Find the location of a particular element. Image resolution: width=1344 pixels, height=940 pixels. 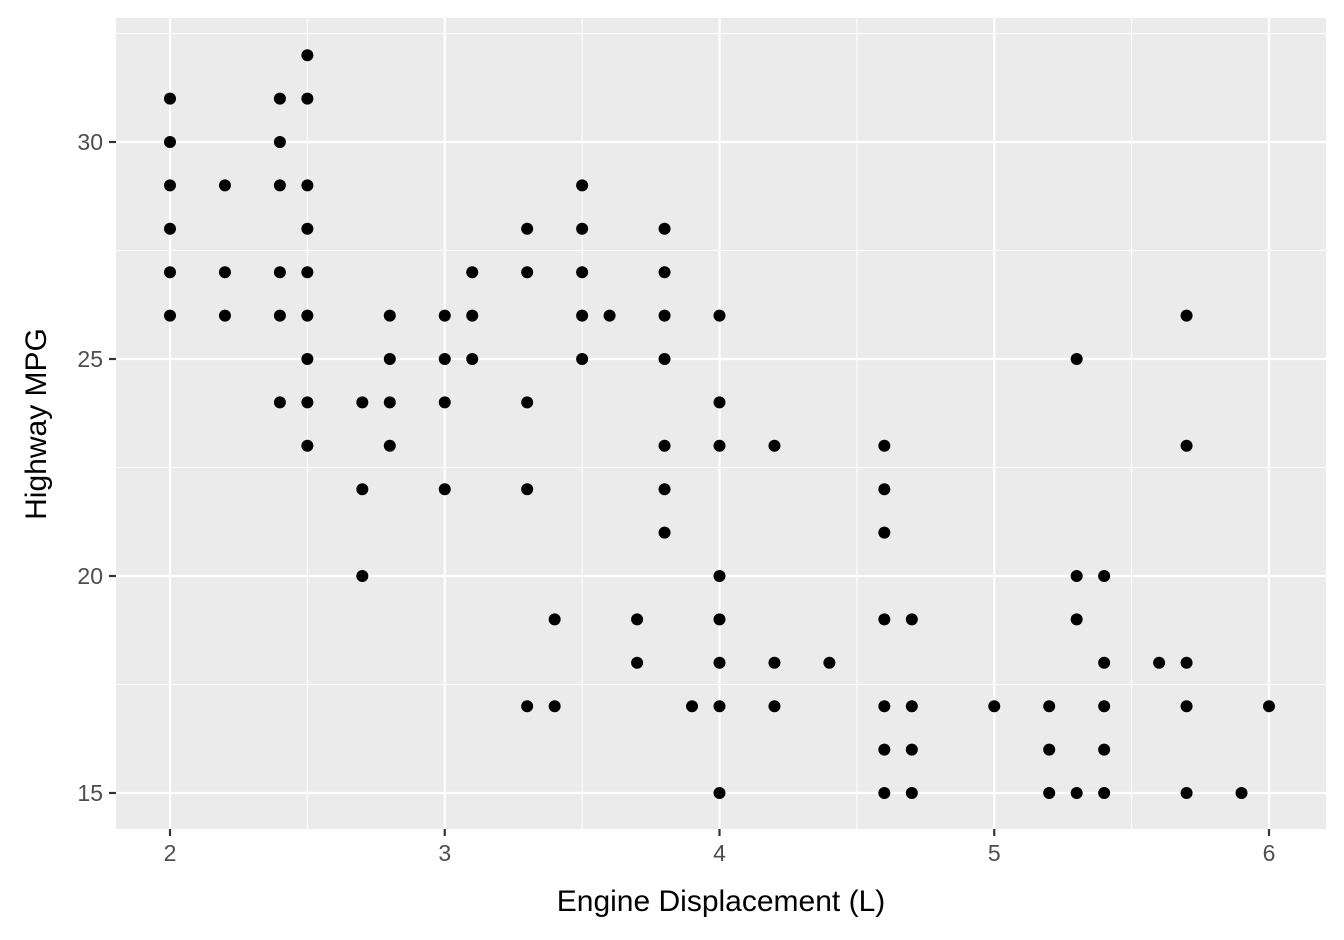

x-tick-label: 6 is located at coordinates (1269, 853).